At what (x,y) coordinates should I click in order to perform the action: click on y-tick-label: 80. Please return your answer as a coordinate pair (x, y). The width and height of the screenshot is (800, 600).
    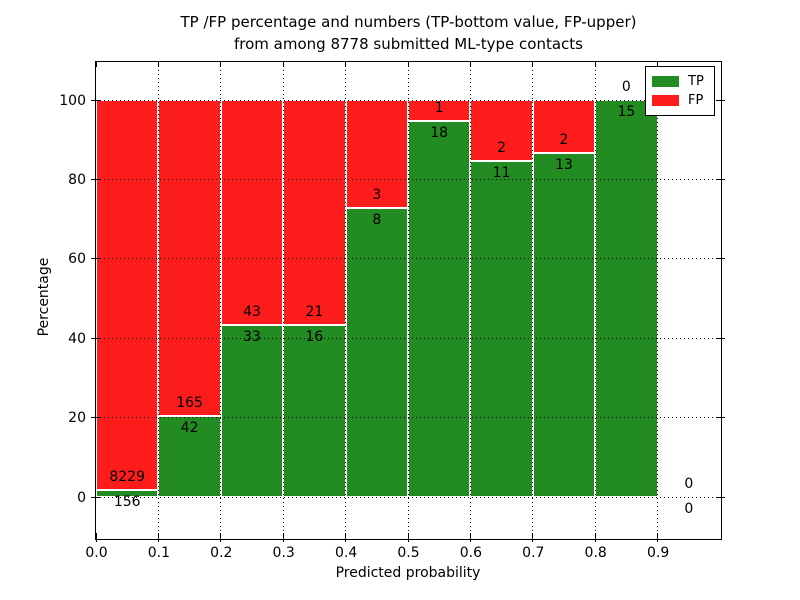
    Looking at the image, I should click on (77, 179).